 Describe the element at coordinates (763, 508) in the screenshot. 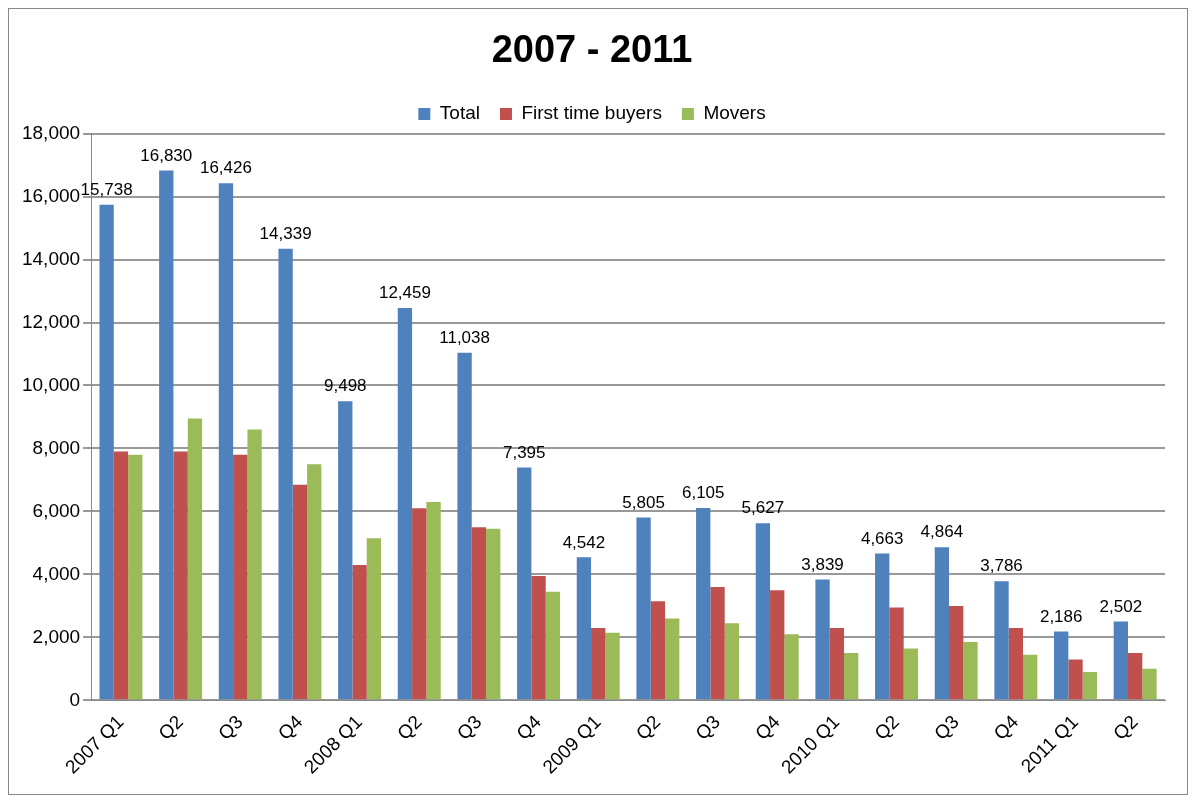

I see `data-label: 5,627` at that location.